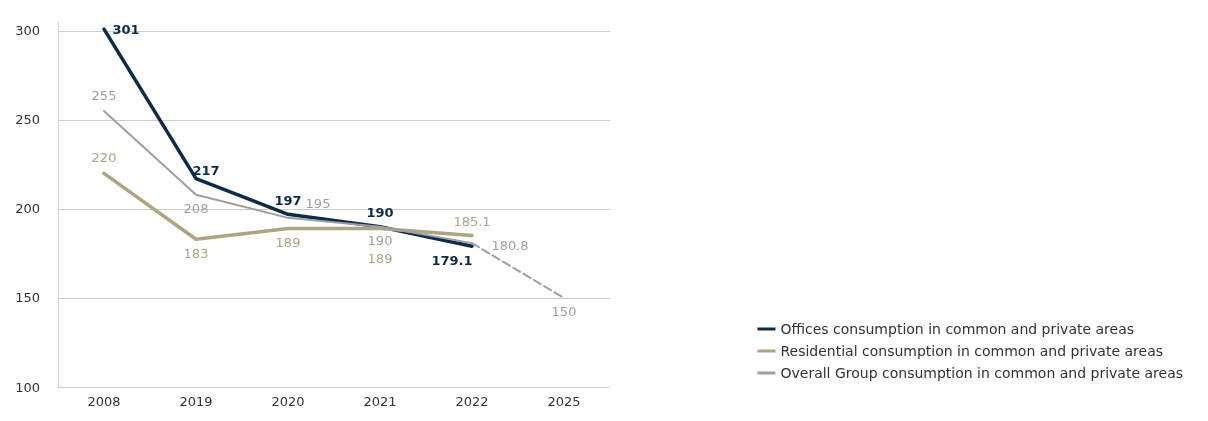 Image resolution: width=1208 pixels, height=421 pixels. What do you see at coordinates (452, 260) in the screenshot?
I see `data-label: 179.1` at bounding box center [452, 260].